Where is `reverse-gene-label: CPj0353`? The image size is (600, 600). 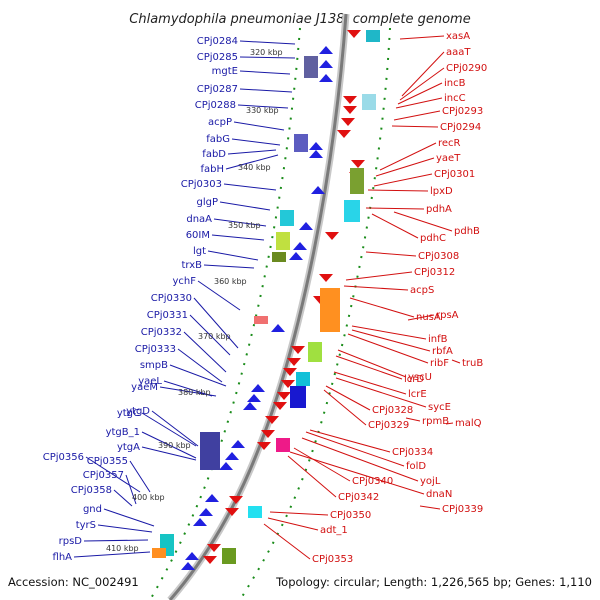
reverse-gene-label: CPj0353 is located at coordinates (332, 559).